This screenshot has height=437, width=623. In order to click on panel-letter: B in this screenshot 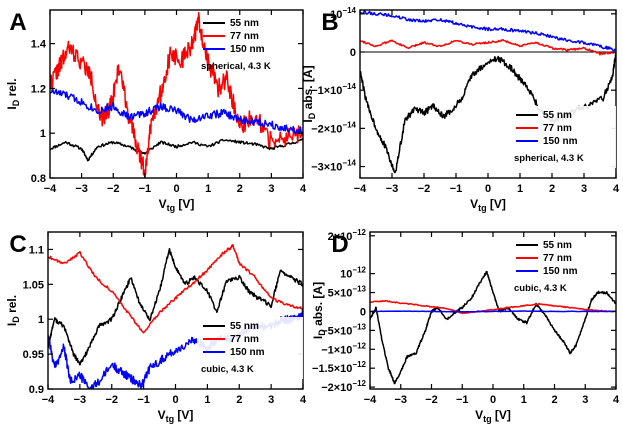, I will do `click(329, 22)`.